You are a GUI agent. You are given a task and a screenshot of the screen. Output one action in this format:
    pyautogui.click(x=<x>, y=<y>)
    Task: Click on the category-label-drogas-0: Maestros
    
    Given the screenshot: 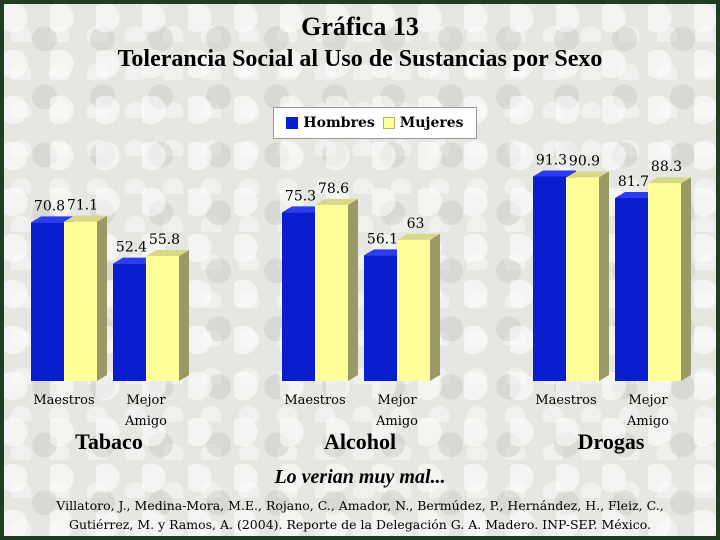 What is the action you would take?
    pyautogui.click(x=565, y=400)
    